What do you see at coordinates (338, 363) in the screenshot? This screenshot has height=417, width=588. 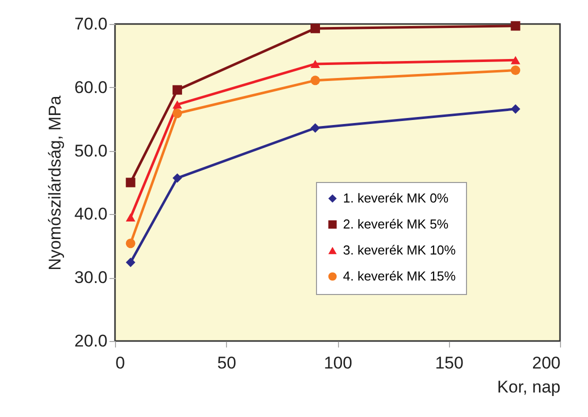 I see `x-tick-label: 100` at bounding box center [338, 363].